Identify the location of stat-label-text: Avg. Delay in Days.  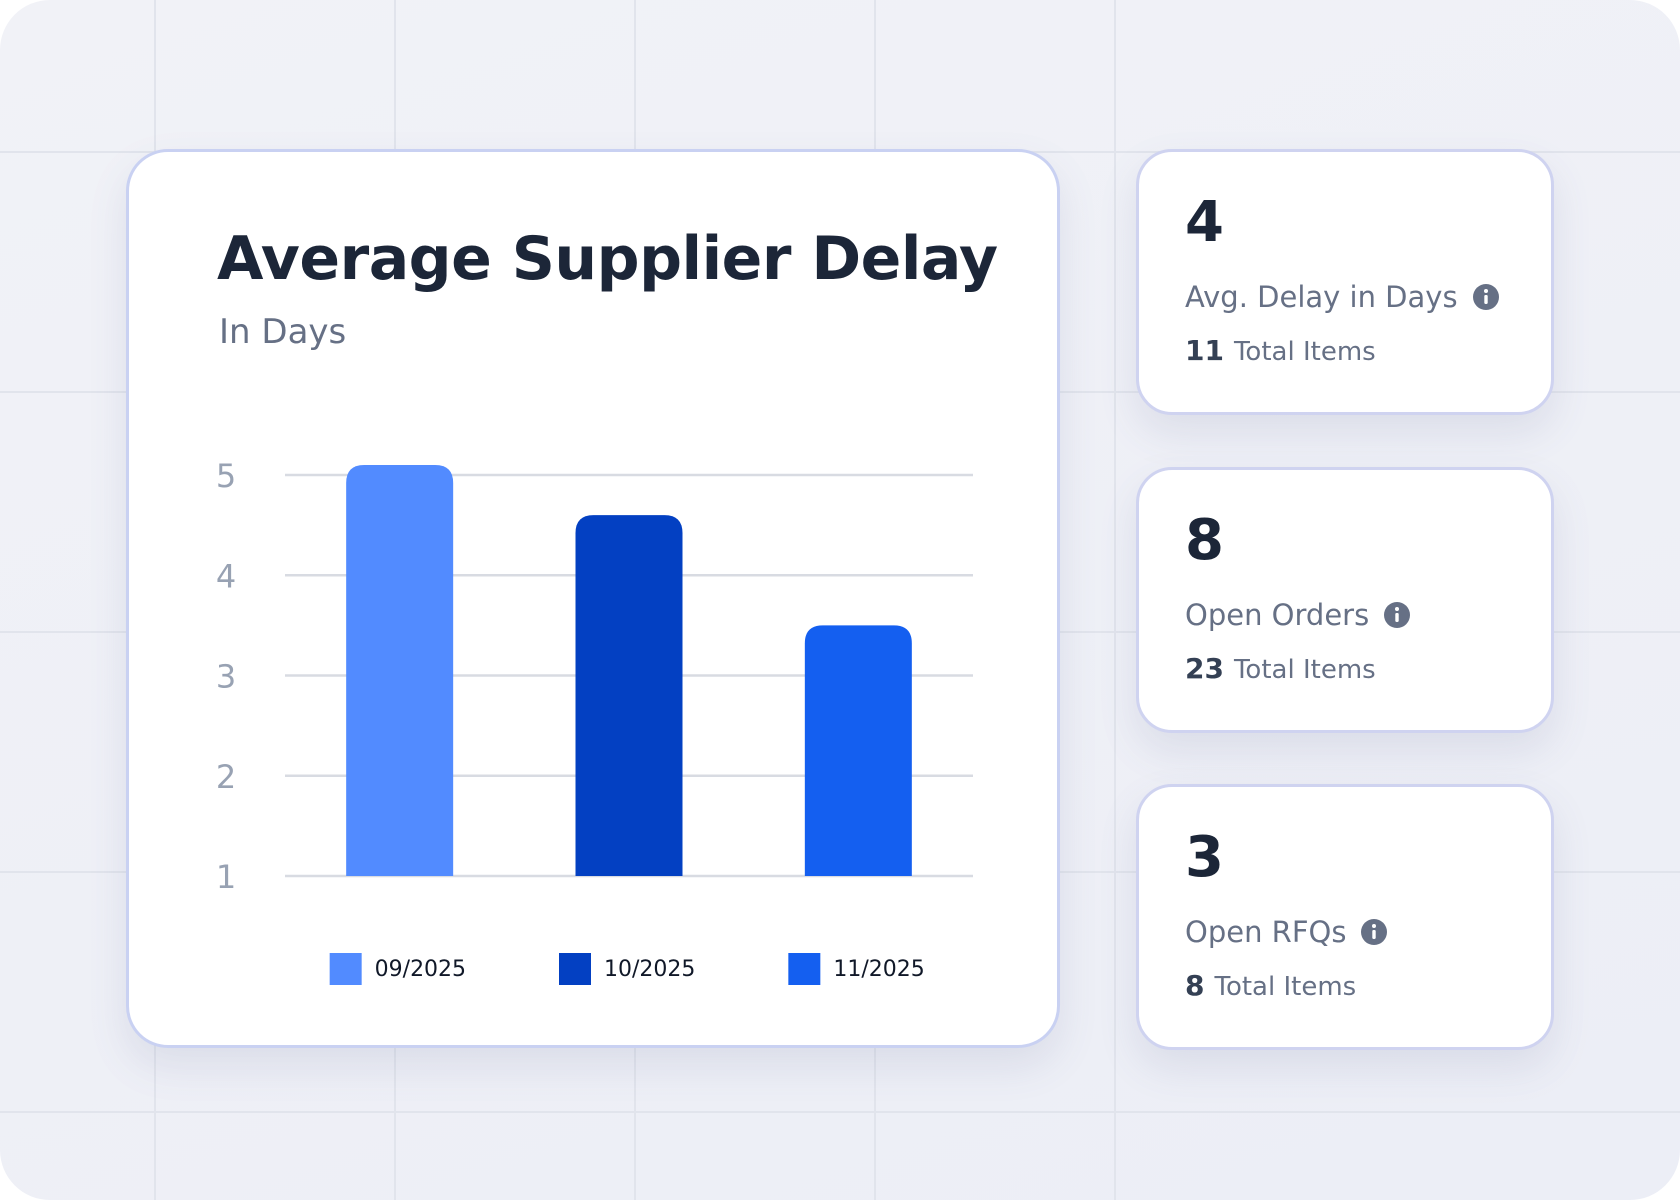
(1321, 297).